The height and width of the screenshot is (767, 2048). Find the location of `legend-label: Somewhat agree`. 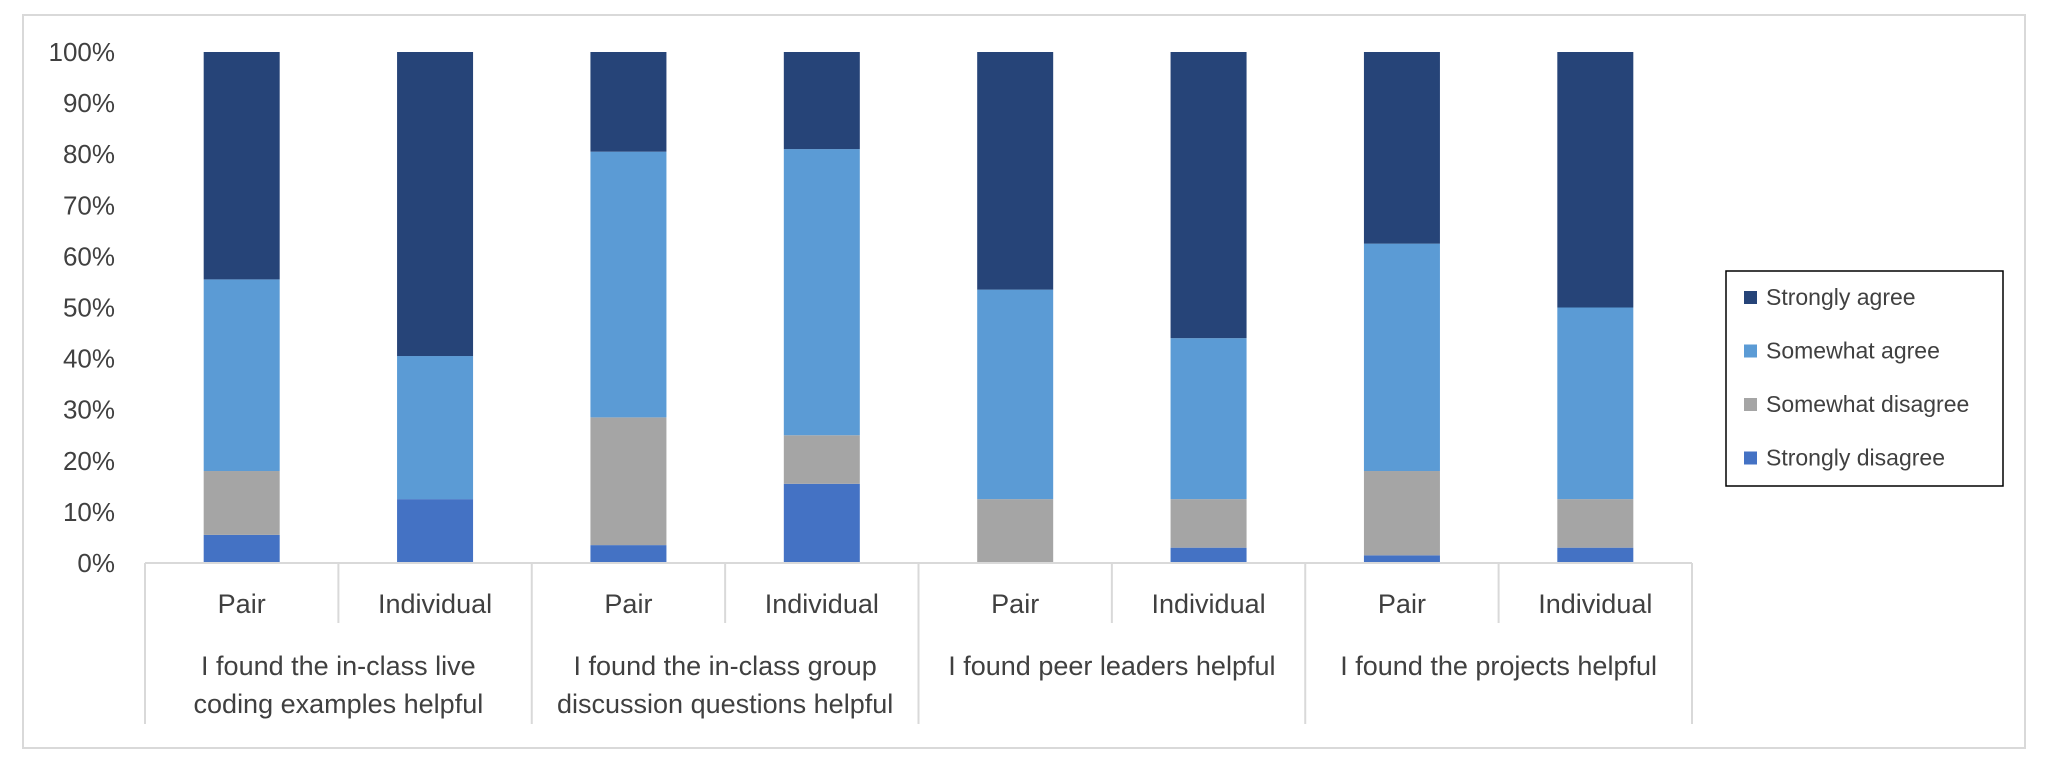

legend-label: Somewhat agree is located at coordinates (1853, 351).